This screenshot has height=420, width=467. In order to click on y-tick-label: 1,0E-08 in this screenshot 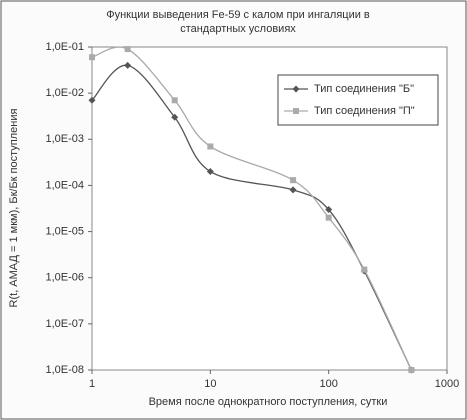, I will do `click(64, 370)`.